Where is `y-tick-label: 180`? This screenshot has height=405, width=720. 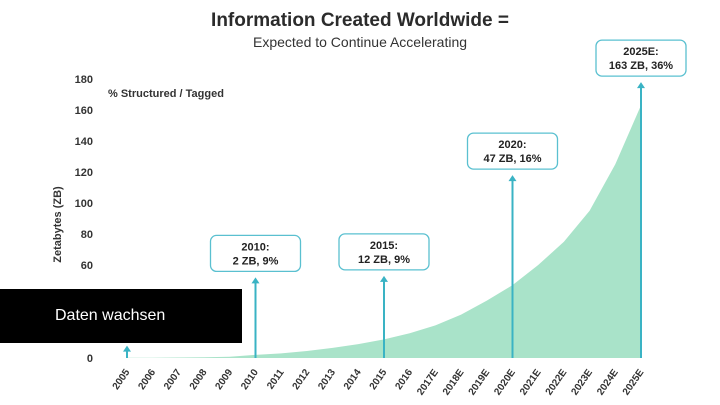 y-tick-label: 180 is located at coordinates (84, 80).